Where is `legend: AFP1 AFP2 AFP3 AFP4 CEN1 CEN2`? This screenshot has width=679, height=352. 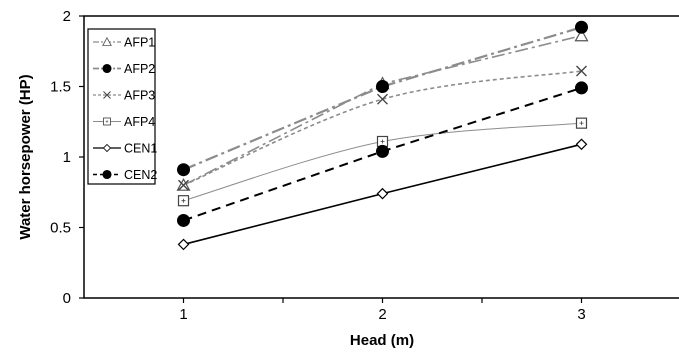 legend: AFP1 AFP2 AFP3 AFP4 CEN1 CEN2 is located at coordinates (122, 106).